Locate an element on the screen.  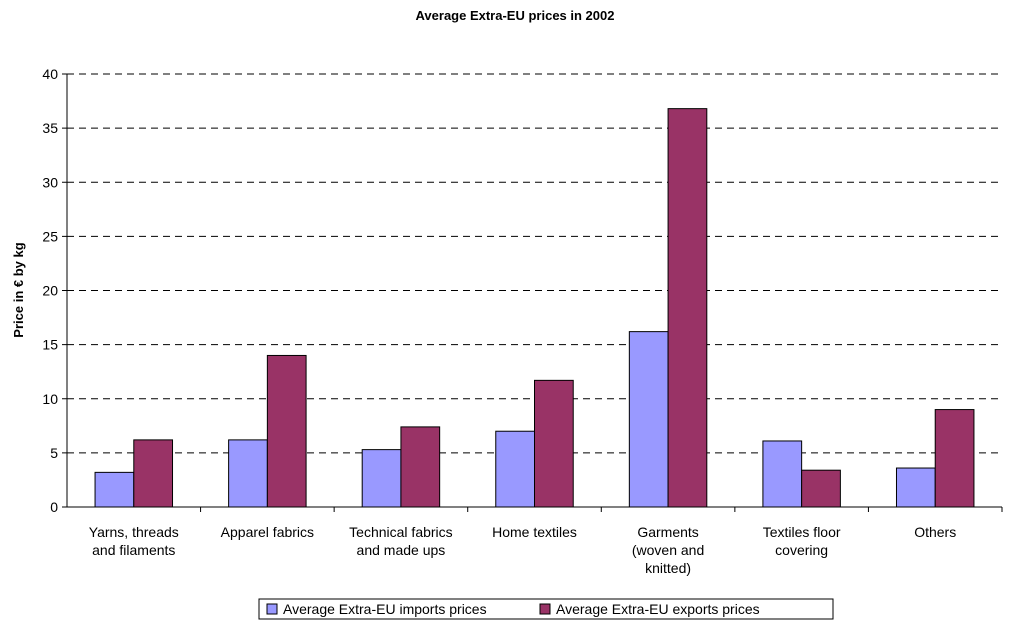
y-tick-label: 5 is located at coordinates (54, 453).